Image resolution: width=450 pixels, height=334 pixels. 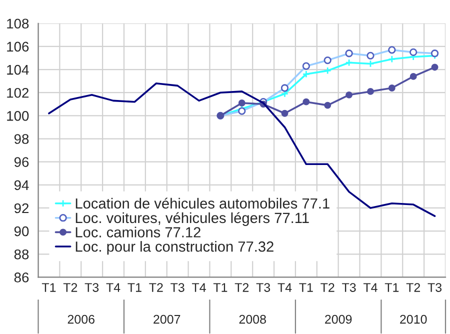 I want to click on y-tick-label: 96, so click(x=21, y=162).